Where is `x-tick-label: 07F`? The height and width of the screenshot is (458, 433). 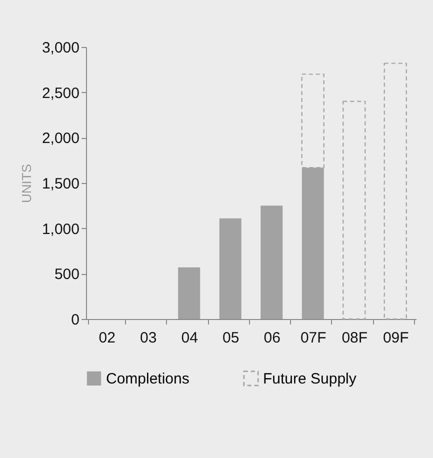
x-tick-label: 07F is located at coordinates (313, 338).